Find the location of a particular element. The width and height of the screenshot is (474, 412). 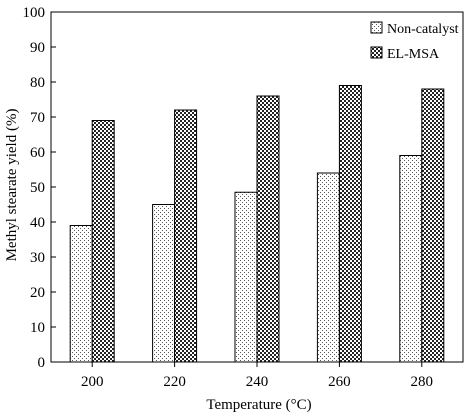

y-tick-label: 90 is located at coordinates (37, 48).